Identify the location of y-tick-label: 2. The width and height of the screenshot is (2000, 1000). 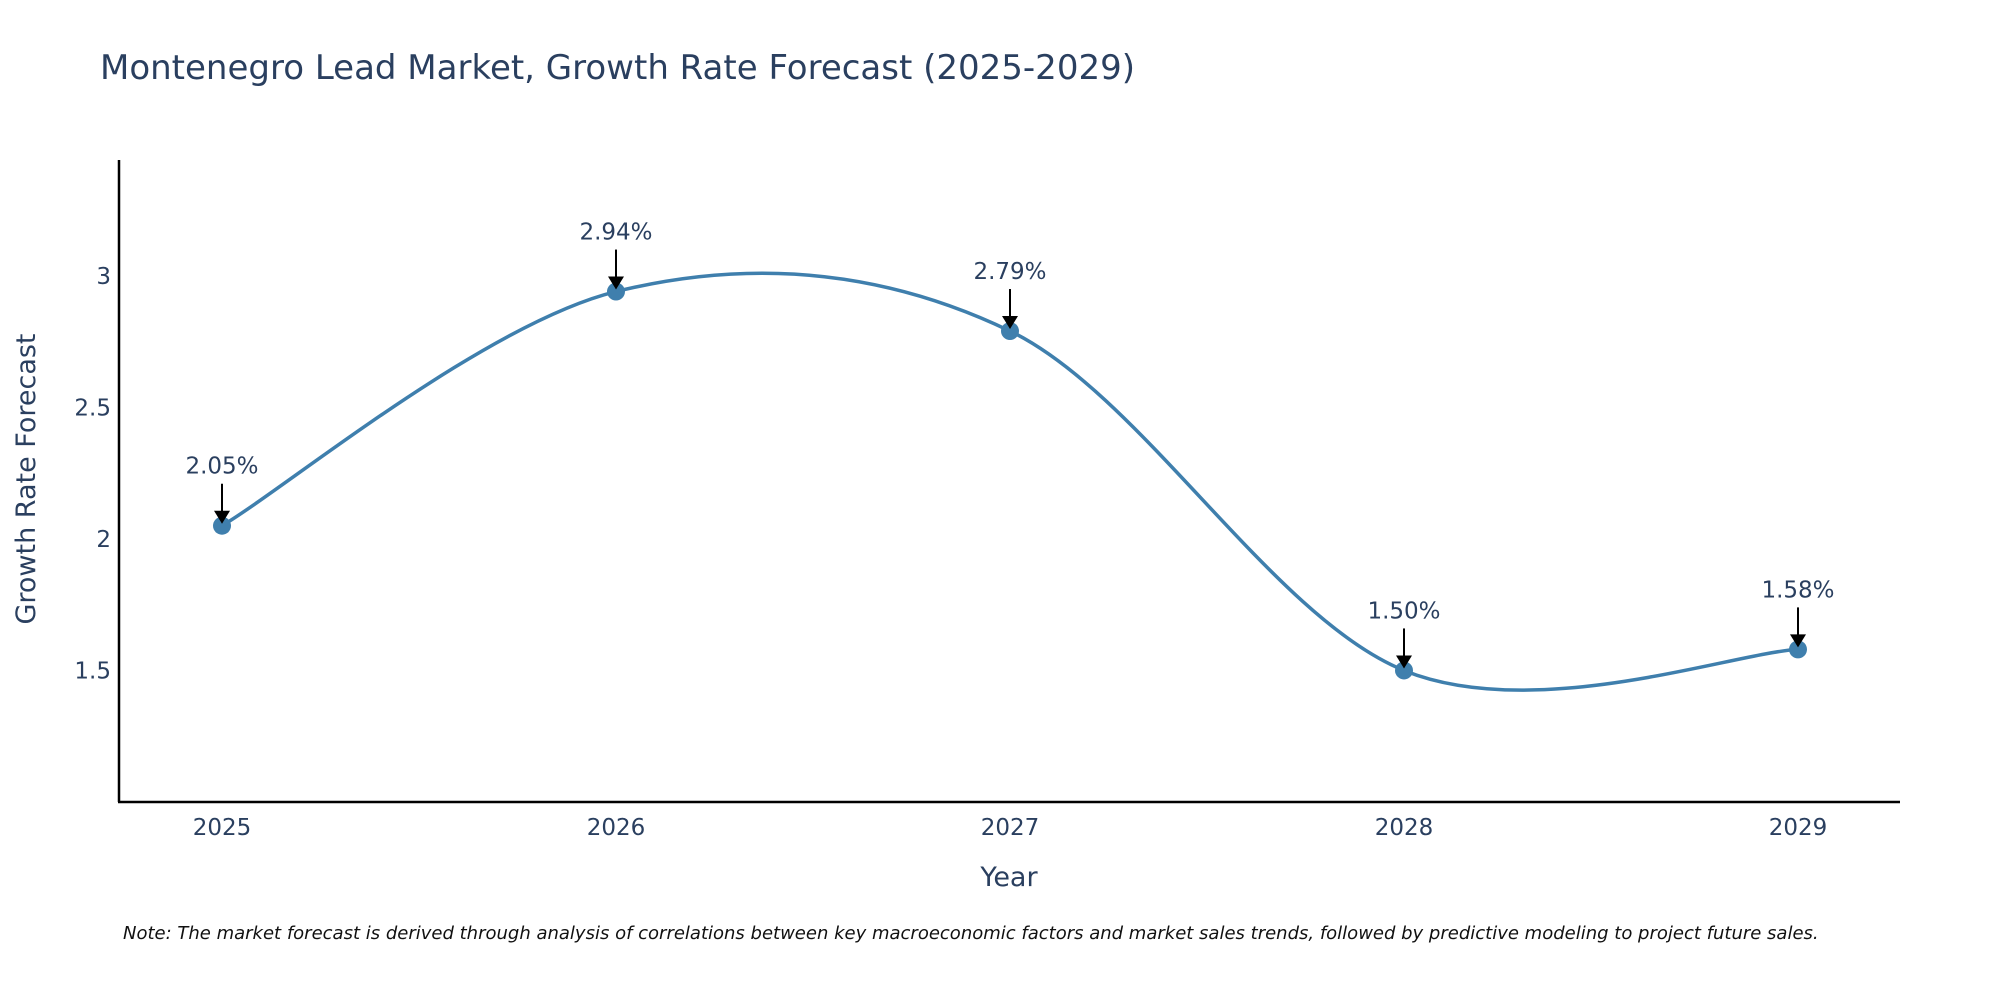
(103, 540).